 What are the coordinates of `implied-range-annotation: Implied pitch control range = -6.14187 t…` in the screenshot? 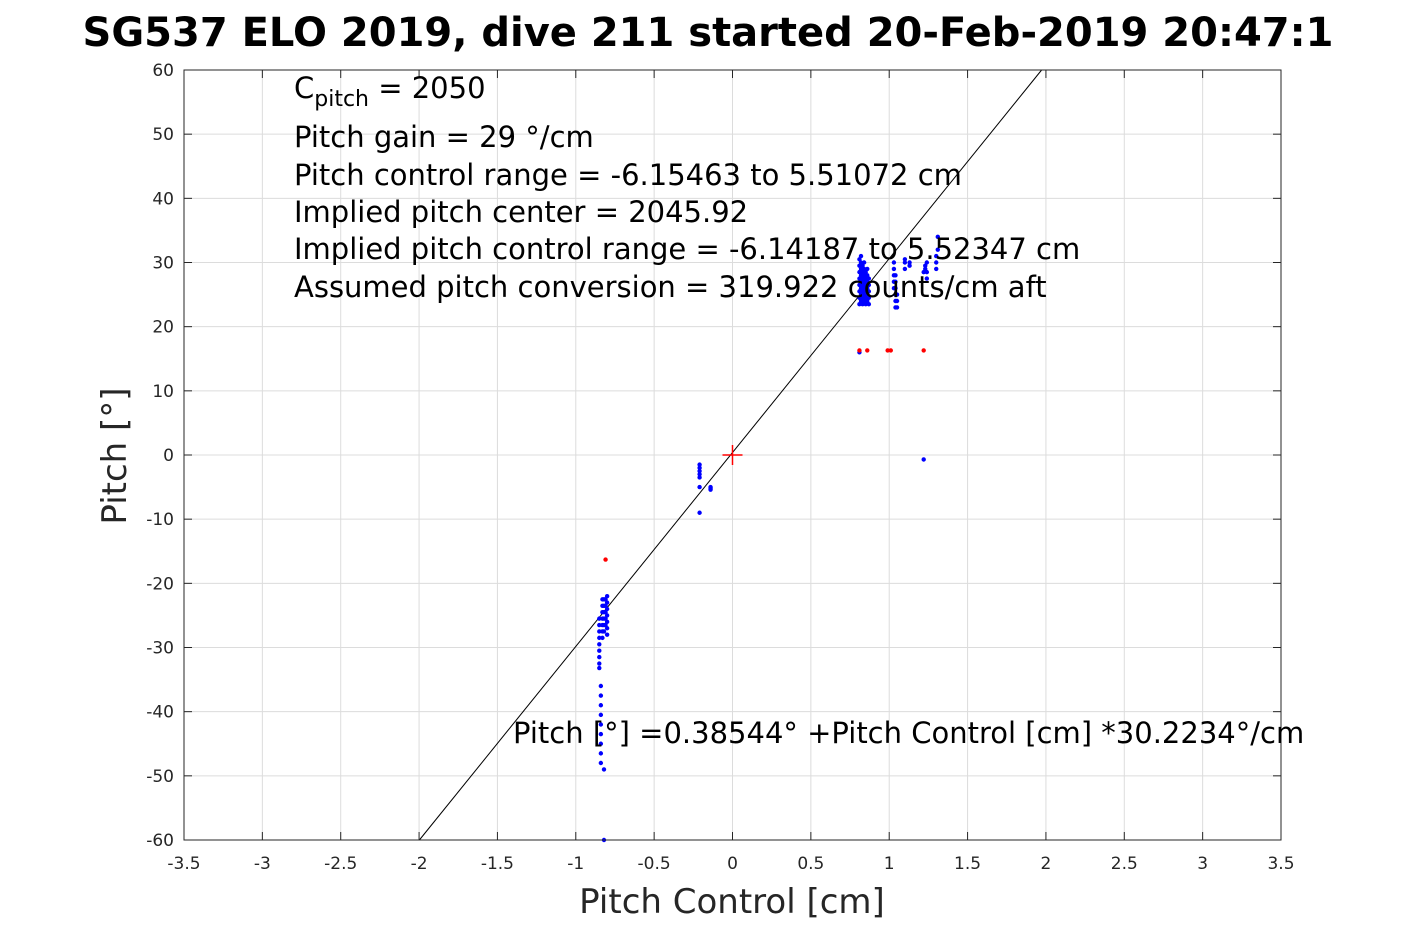 It's located at (687, 249).